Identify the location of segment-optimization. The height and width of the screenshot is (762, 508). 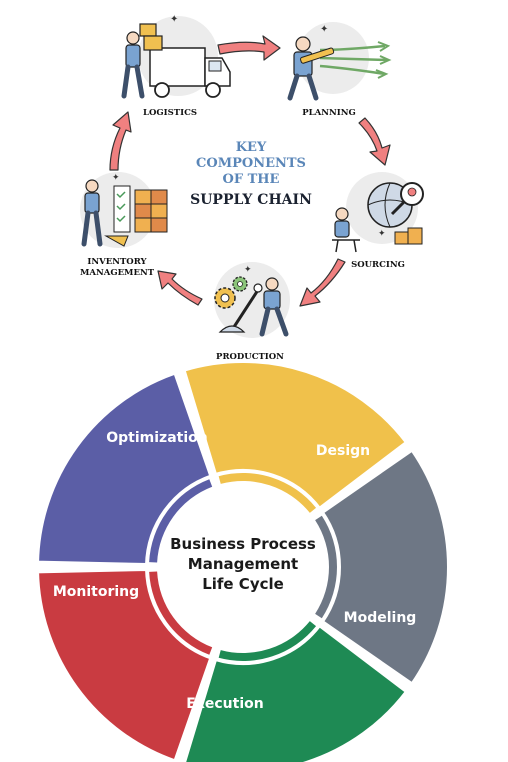
(124, 468).